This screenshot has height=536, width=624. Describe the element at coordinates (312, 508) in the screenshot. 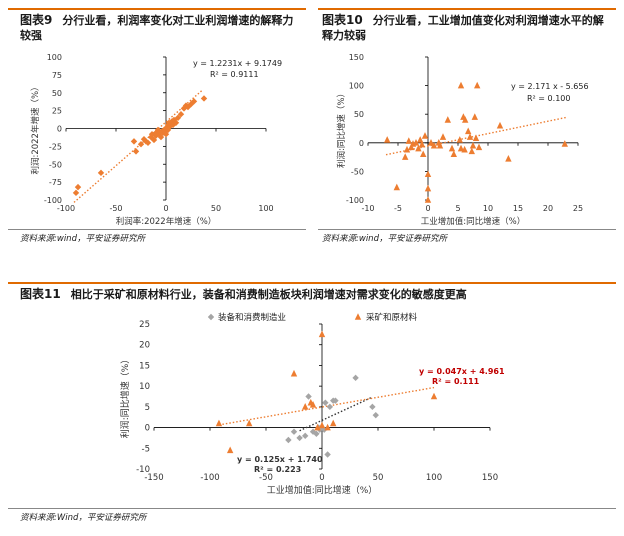

I see `panel11-bottom-rule` at that location.